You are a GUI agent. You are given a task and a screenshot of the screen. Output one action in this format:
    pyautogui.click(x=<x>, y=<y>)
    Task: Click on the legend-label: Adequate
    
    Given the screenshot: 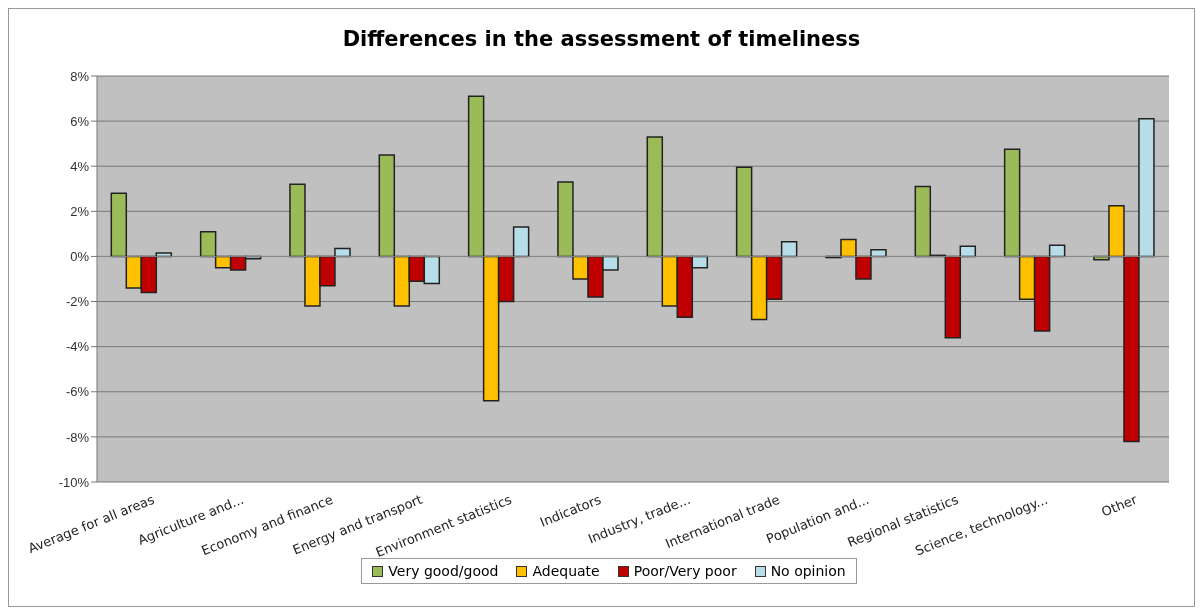 What is the action you would take?
    pyautogui.click(x=565, y=571)
    